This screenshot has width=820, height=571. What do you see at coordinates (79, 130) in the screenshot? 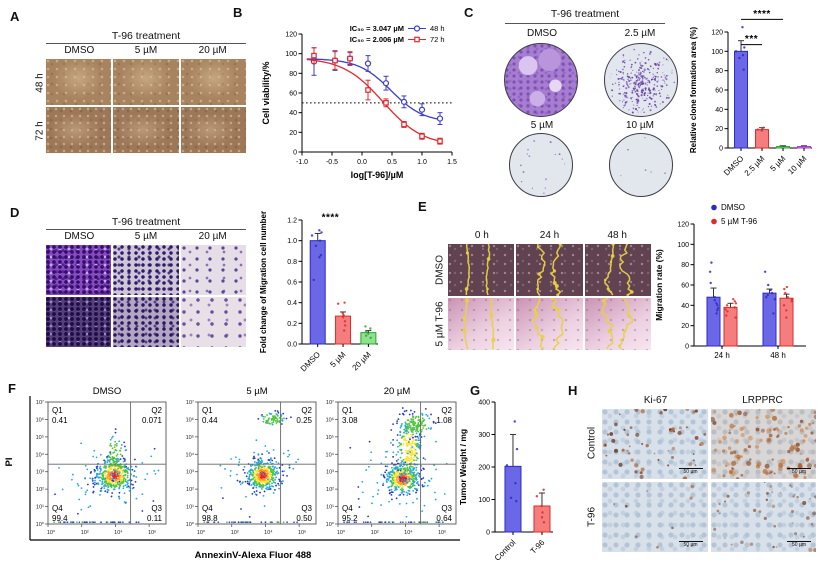
I see `micrograph-72h-dmso` at bounding box center [79, 130].